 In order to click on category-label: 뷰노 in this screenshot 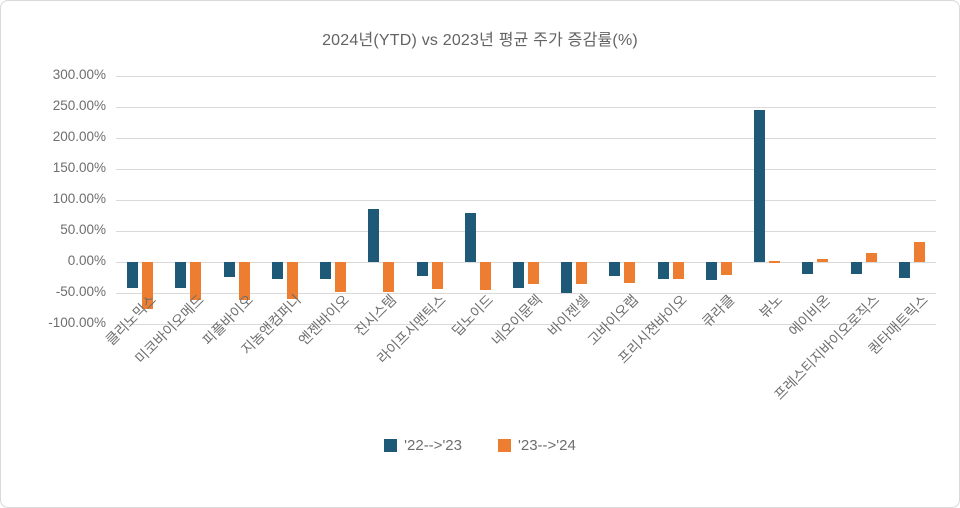, I will do `click(771, 306)`.